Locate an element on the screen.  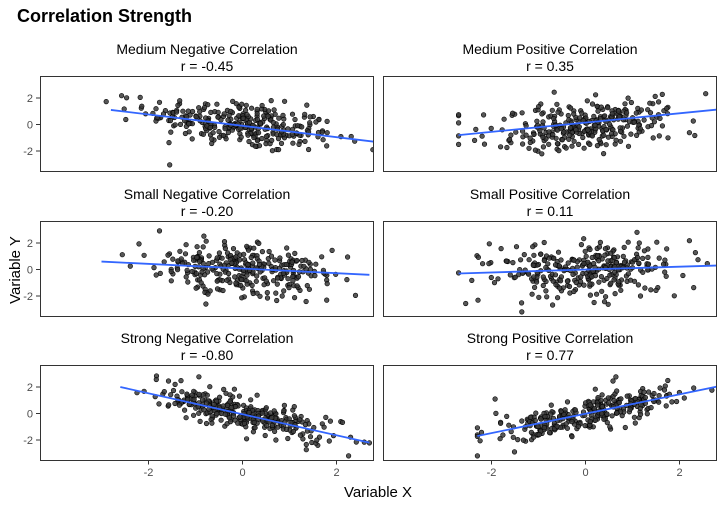
panel-border is located at coordinates (207, 269).